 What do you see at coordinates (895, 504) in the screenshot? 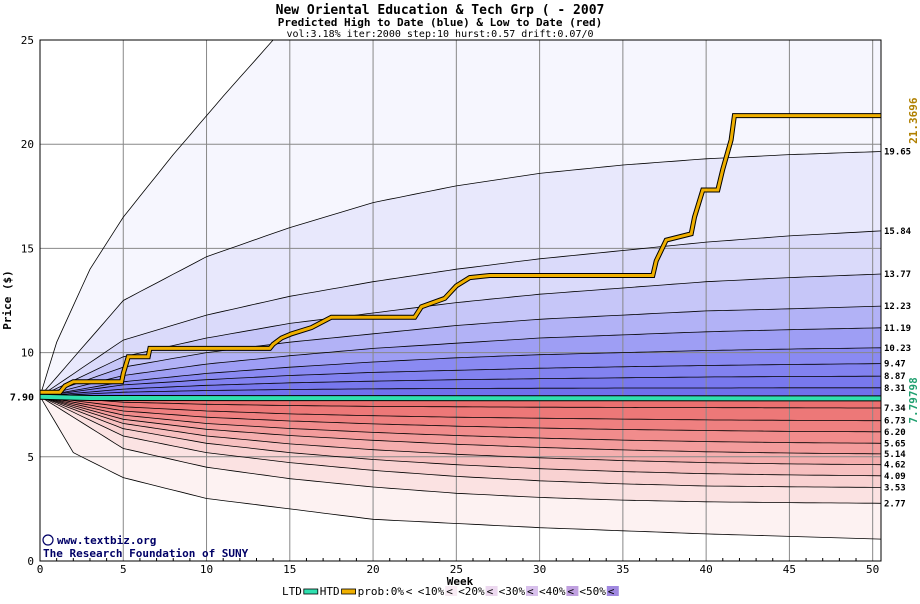
I see `quantile-label: 2.77` at bounding box center [895, 504].